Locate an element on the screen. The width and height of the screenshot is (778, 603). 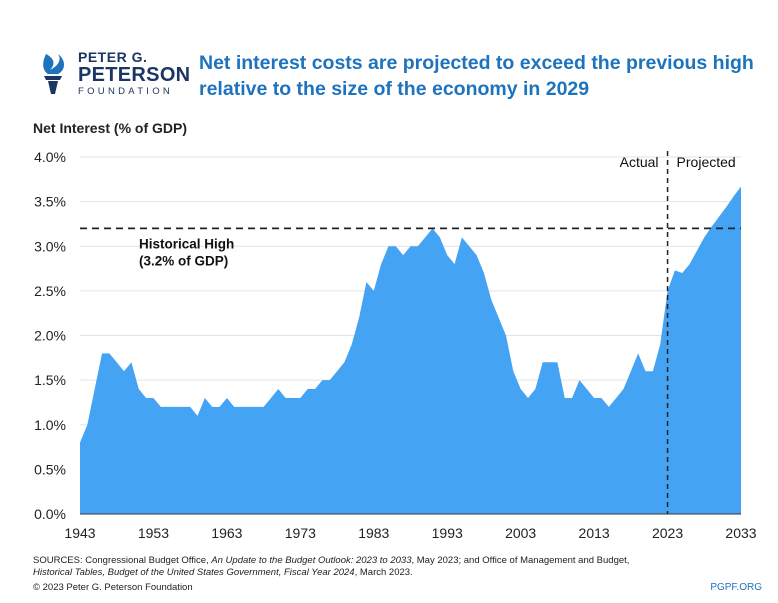
x-tick-label: 2013 is located at coordinates (594, 533).